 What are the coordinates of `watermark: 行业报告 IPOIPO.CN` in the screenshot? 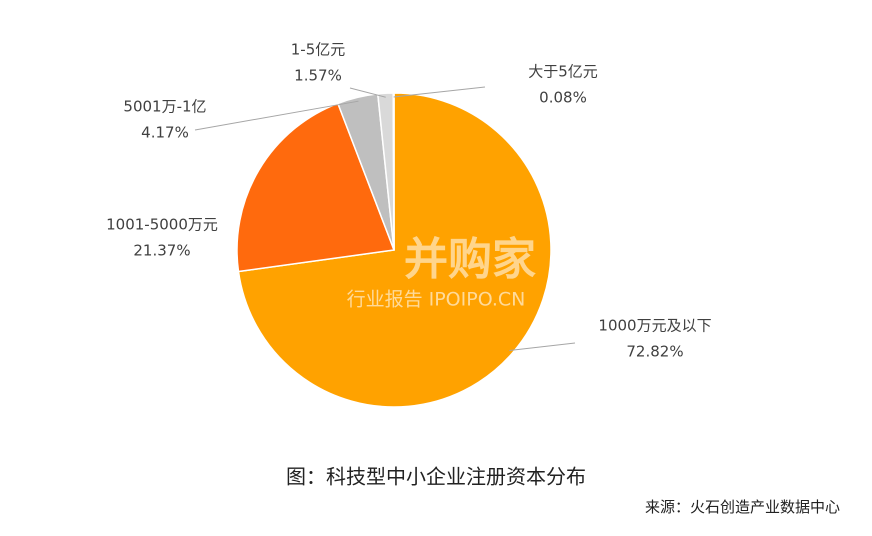 It's located at (436, 300).